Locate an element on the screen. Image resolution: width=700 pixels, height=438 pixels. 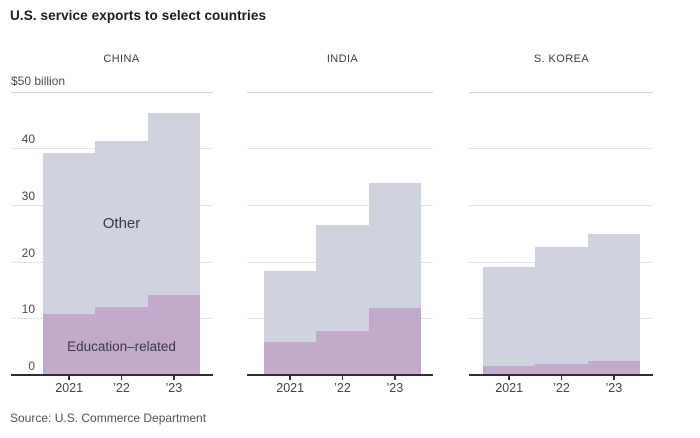
y-tick-label: 40 is located at coordinates (28, 139).